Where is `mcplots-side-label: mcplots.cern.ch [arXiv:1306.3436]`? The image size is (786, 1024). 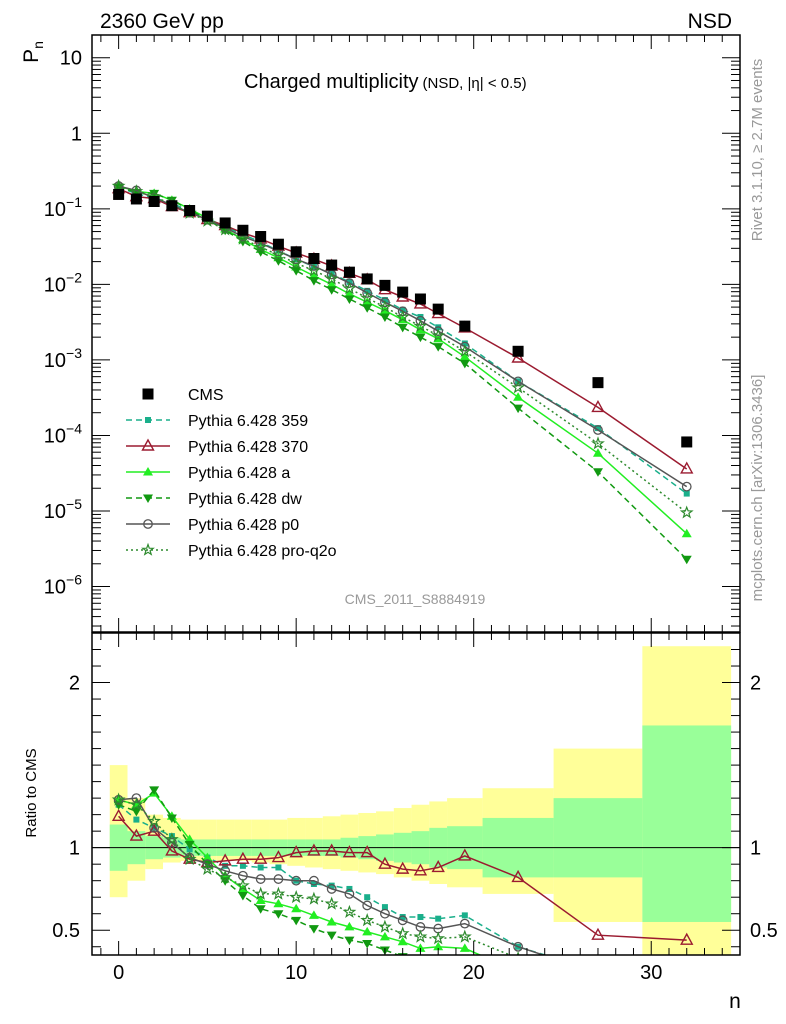
mcplots-side-label: mcplots.cern.ch [arXiv:1306.3436] is located at coordinates (757, 488).